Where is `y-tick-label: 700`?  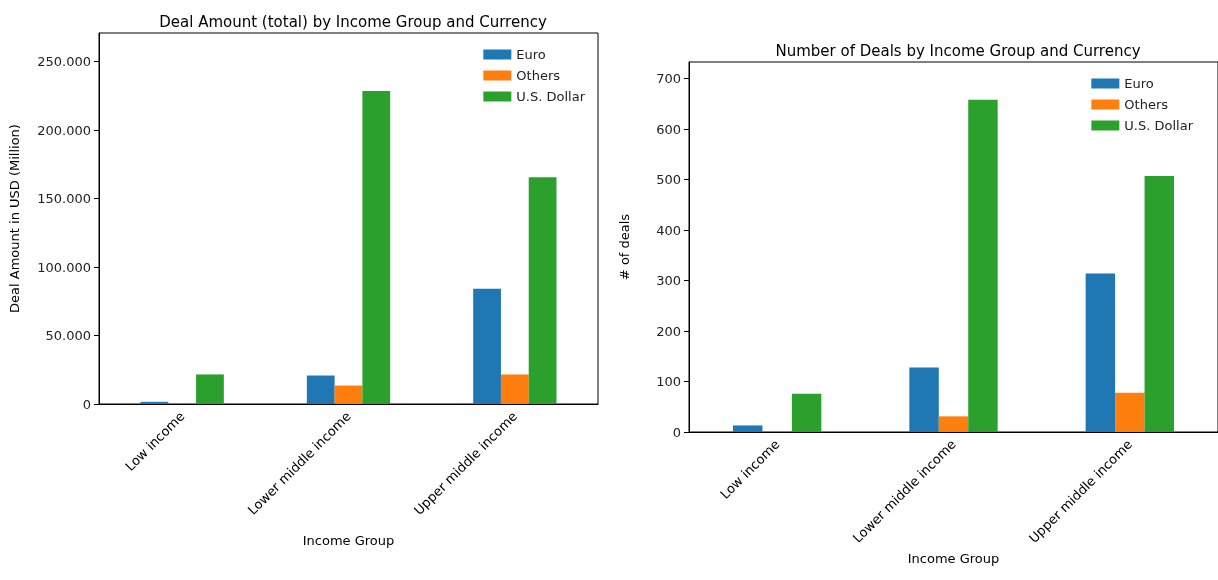
y-tick-label: 700 is located at coordinates (668, 79).